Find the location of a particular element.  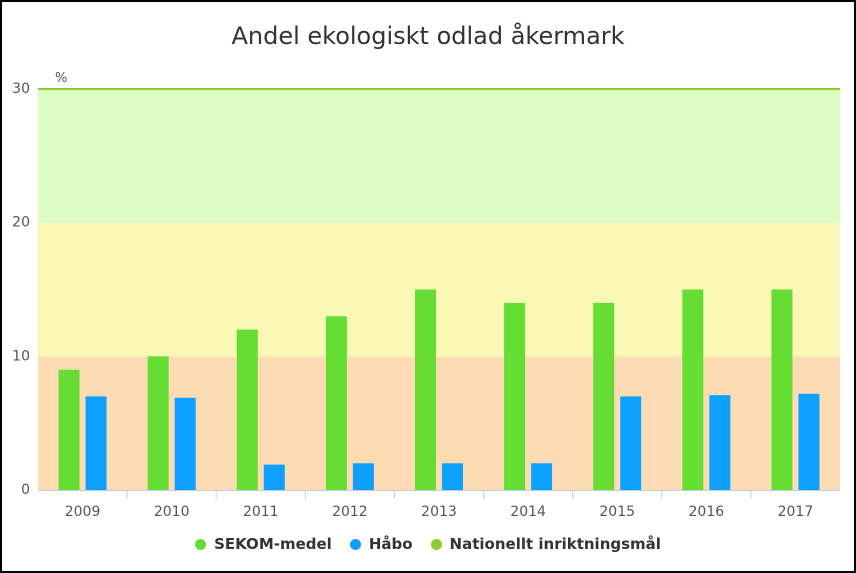

bar-sekom-2013 is located at coordinates (425, 389).